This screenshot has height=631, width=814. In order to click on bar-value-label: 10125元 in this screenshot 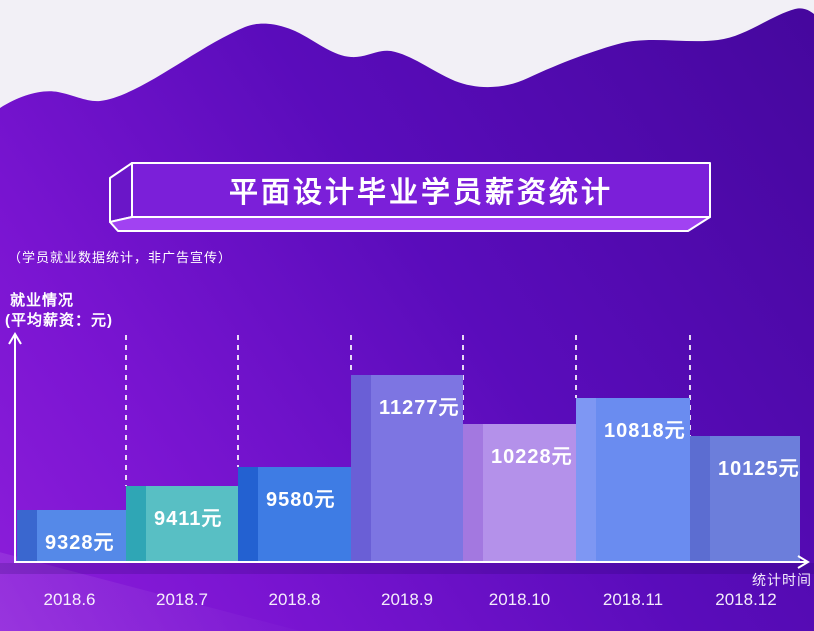, I will do `click(759, 469)`.